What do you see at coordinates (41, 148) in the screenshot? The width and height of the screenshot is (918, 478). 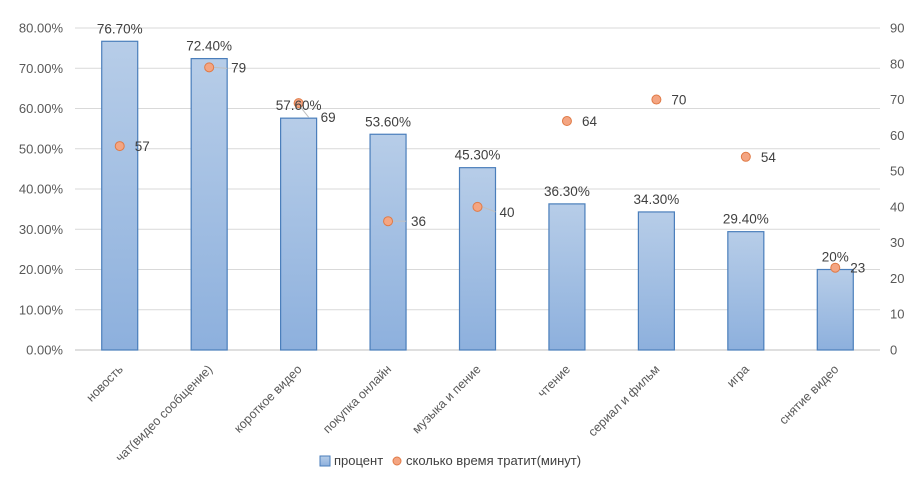 I see `left-axis-tick-label: 50.00%` at bounding box center [41, 148].